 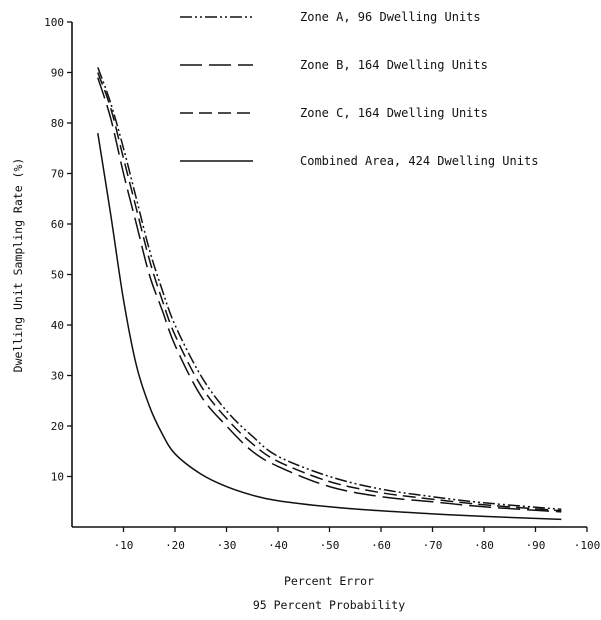 What do you see at coordinates (587, 545) in the screenshot?
I see `x-tick-label: ·100` at bounding box center [587, 545].